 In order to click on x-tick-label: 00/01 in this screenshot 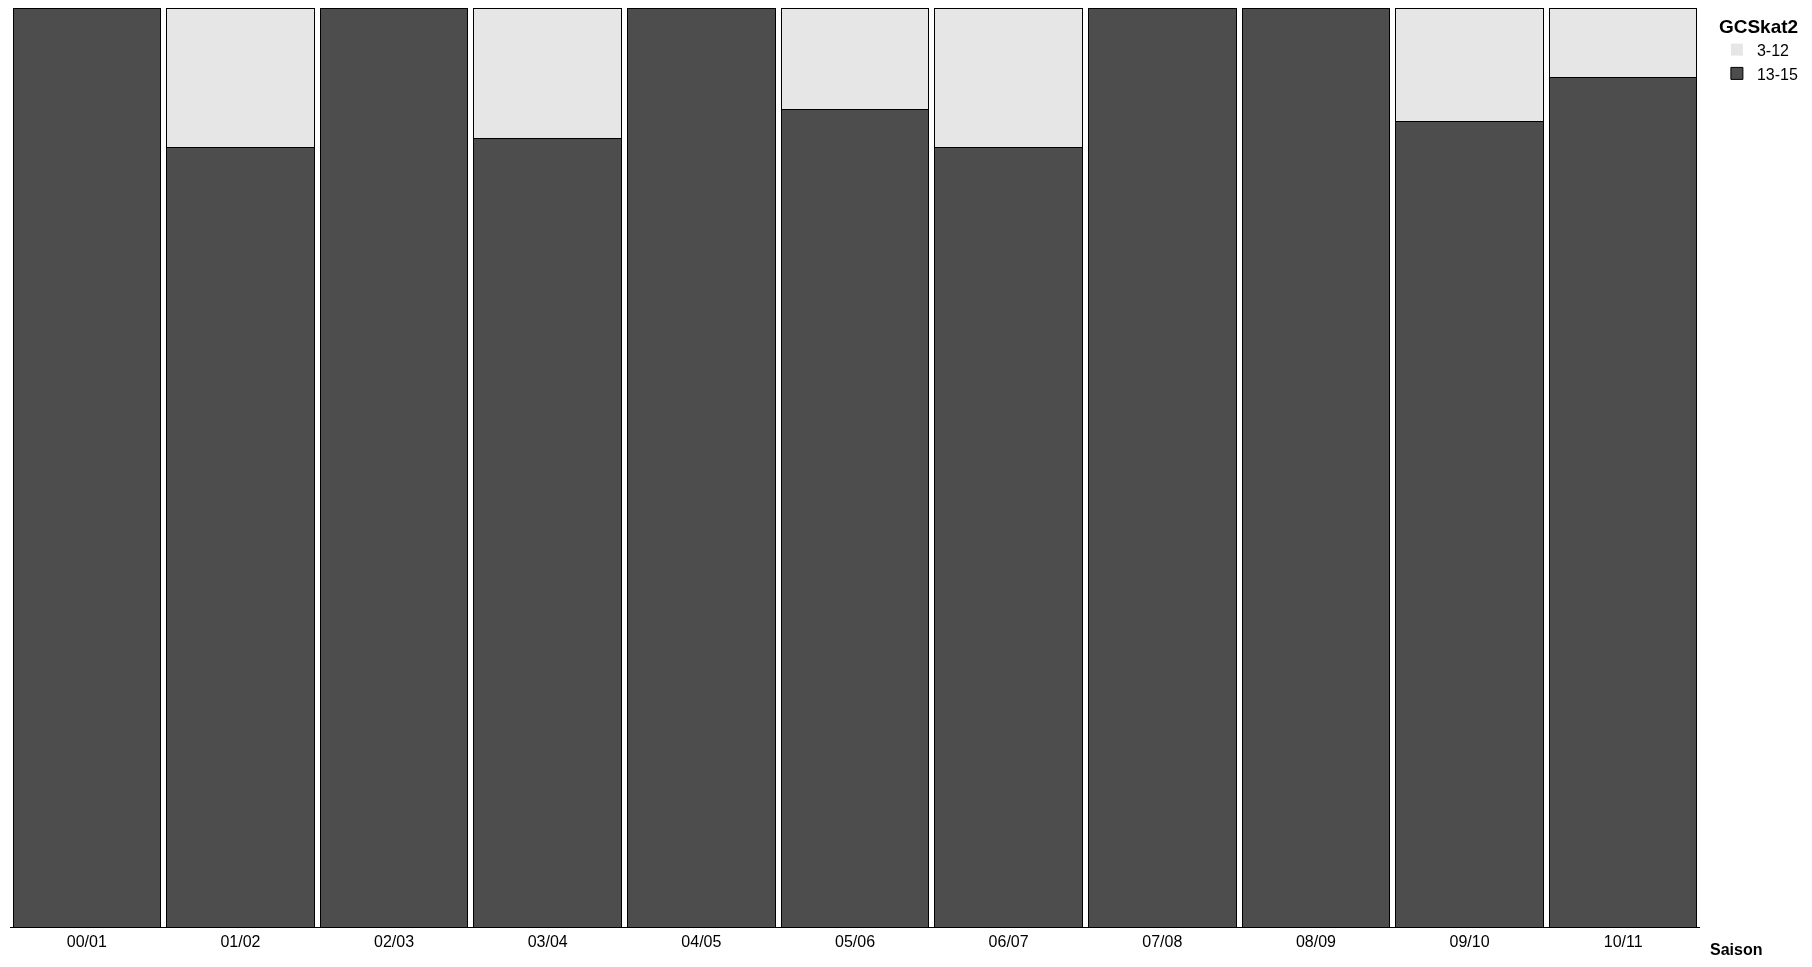, I will do `click(86, 942)`.